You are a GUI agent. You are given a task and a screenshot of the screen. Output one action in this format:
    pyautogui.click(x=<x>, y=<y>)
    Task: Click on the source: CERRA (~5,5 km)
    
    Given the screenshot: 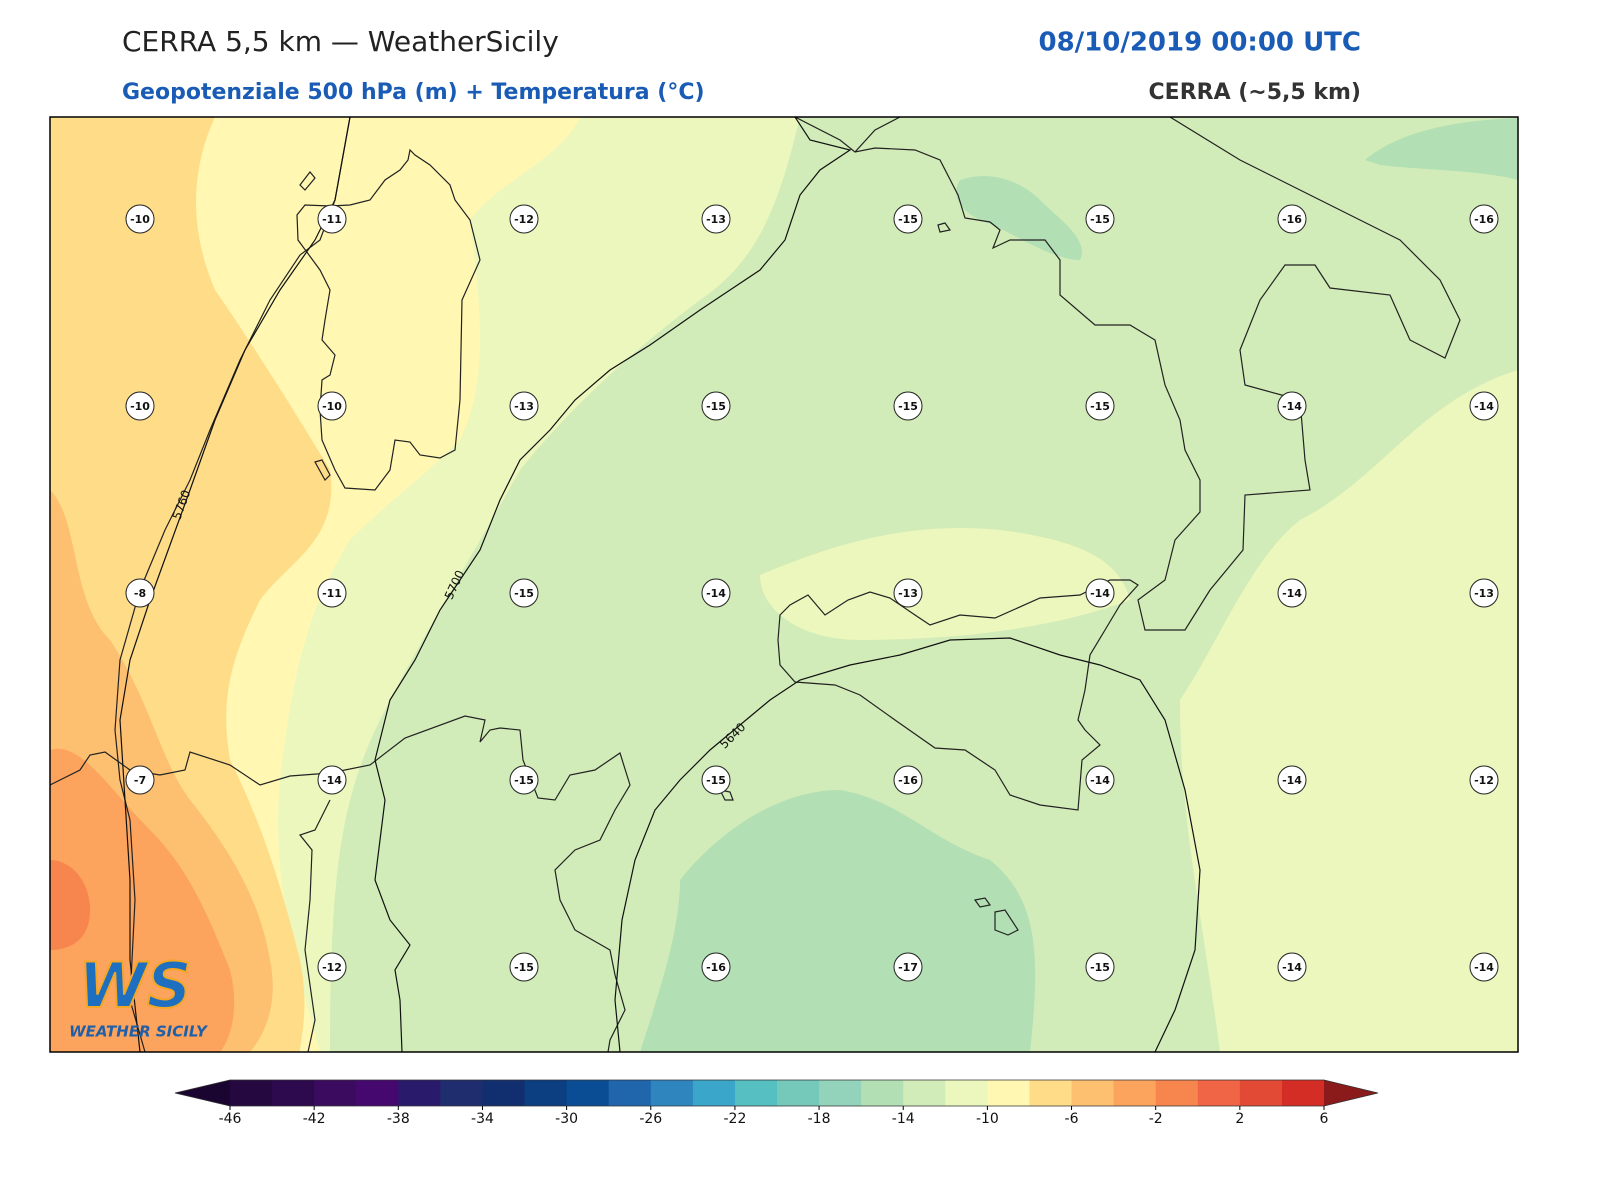 What is the action you would take?
    pyautogui.click(x=1255, y=92)
    